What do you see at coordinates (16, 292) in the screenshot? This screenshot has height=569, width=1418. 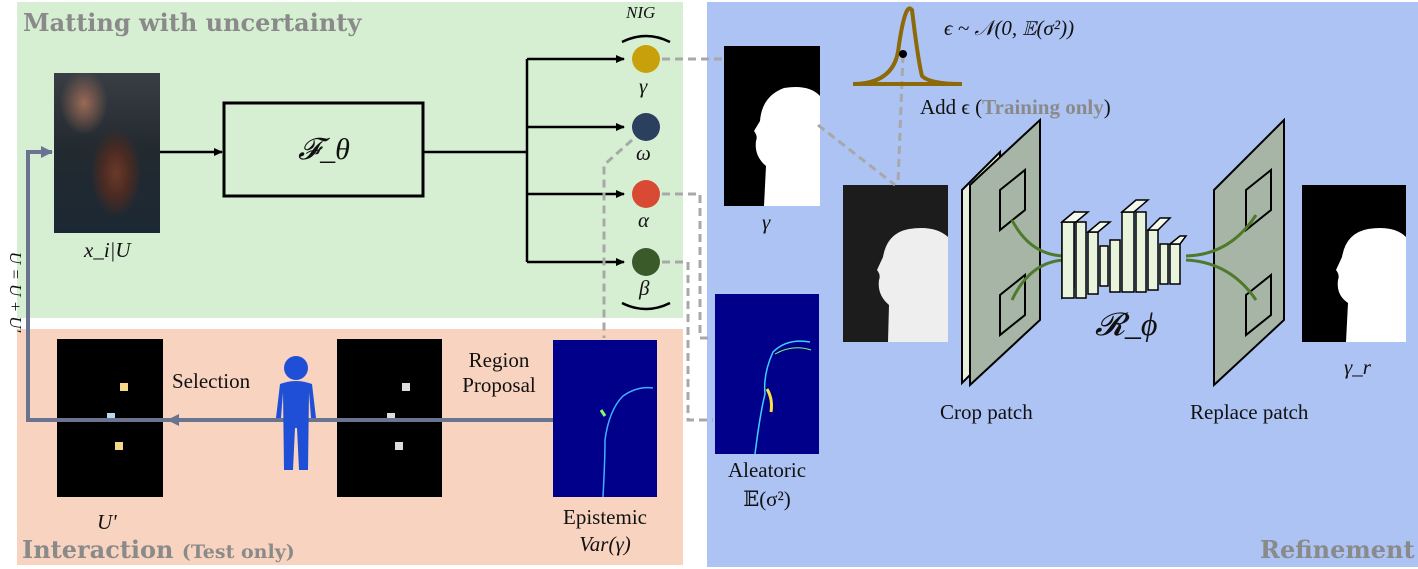 I see `feedback-label: U = U + U'` at bounding box center [16, 292].